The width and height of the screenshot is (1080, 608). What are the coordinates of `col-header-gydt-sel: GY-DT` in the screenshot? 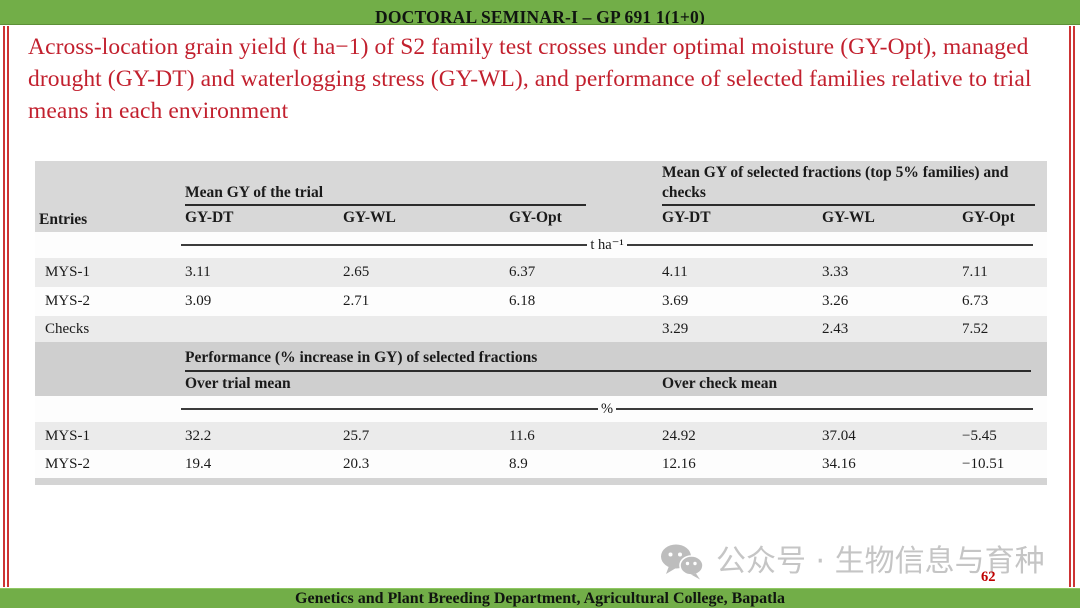 It's located at (738, 219).